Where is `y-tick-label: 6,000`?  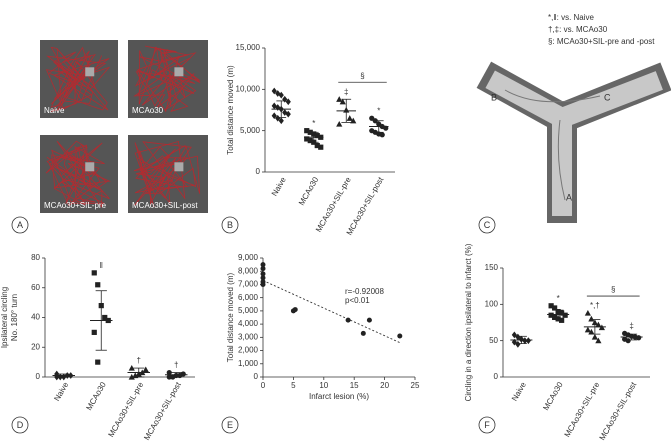
y-tick-label: 6,000 is located at coordinates (248, 297).